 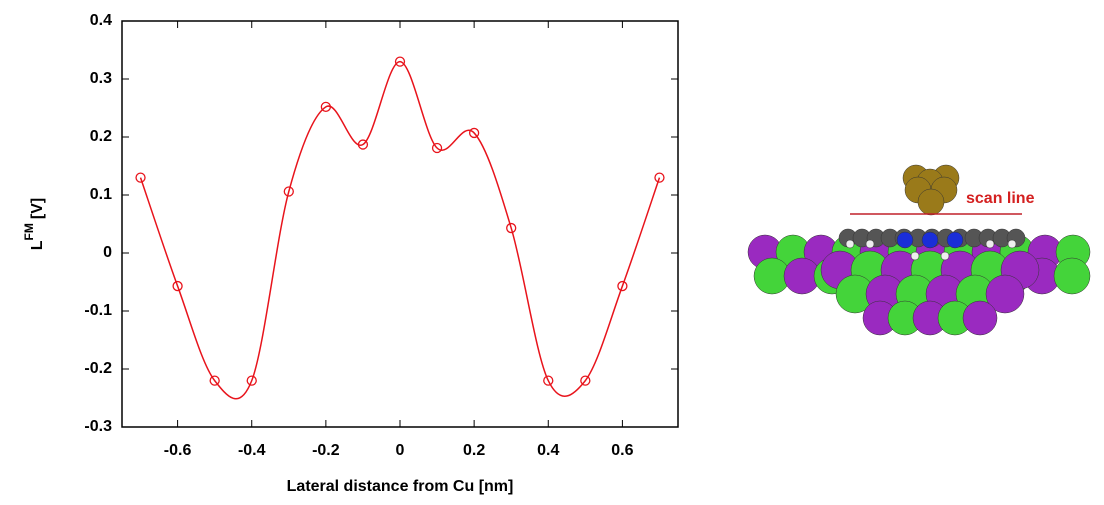 What do you see at coordinates (37, 208) in the screenshot?
I see `y-label-unit: [V]` at bounding box center [37, 208].